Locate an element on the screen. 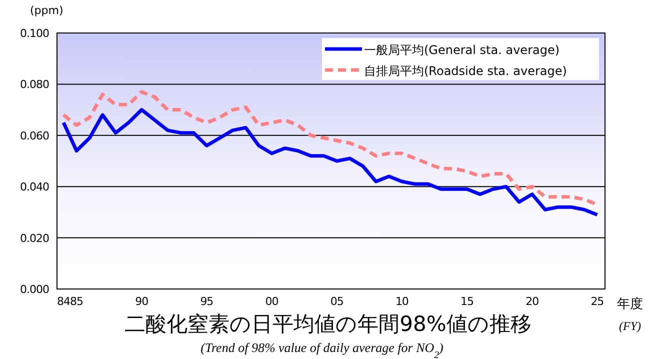  y-tick-label: 0.040 is located at coordinates (35, 187).